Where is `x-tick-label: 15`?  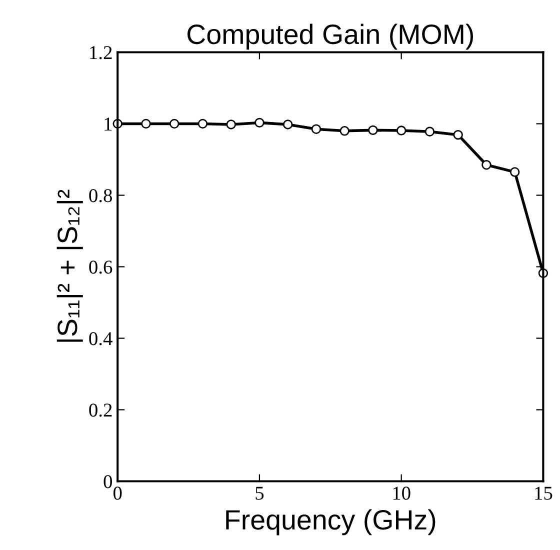 x-tick-label: 15 is located at coordinates (543, 493).